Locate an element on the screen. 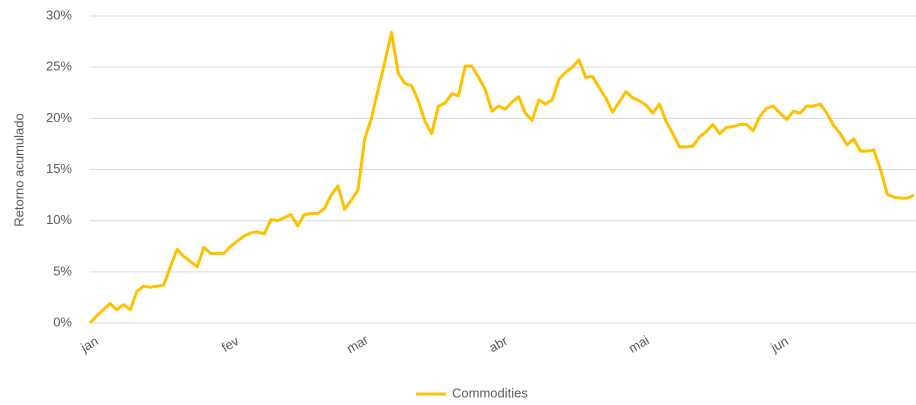 Image resolution: width=916 pixels, height=405 pixels. x-tick-label: jun is located at coordinates (778, 344).